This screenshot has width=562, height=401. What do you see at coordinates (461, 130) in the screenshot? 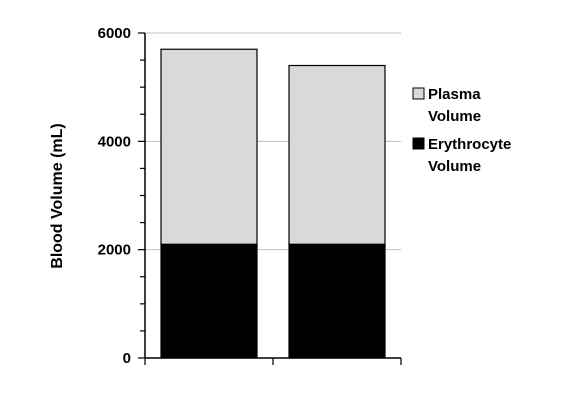
I see `legend: Plasma Volume Erythrocyte Volume` at bounding box center [461, 130].